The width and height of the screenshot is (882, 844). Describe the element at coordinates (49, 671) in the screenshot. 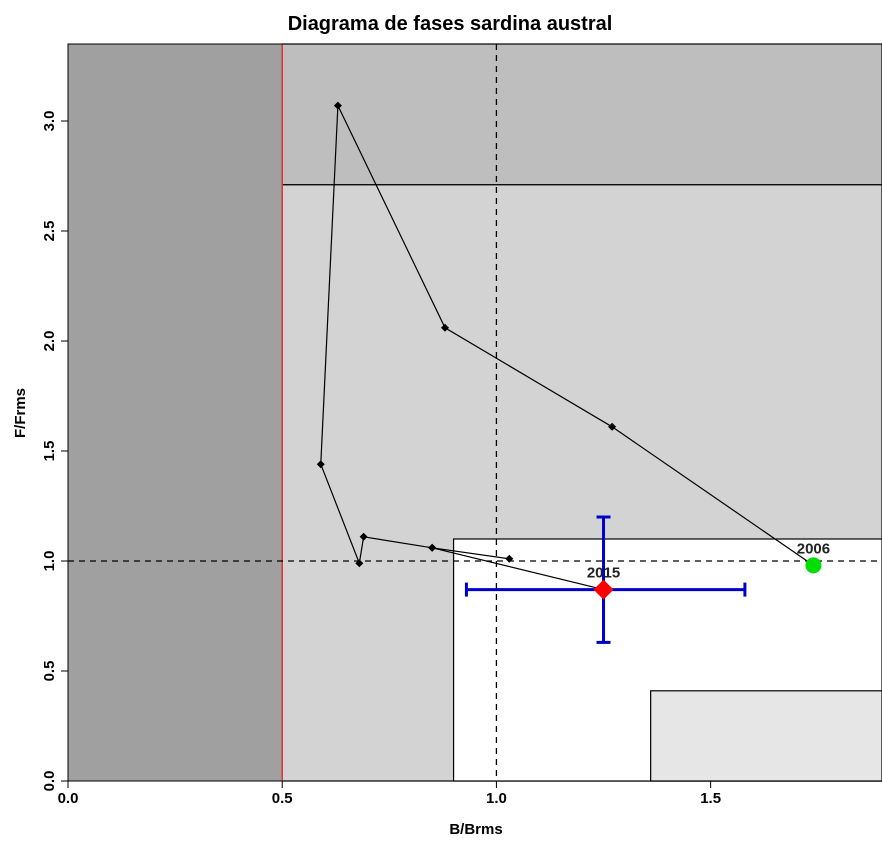

I see `y-tick-label: 0.5` at that location.